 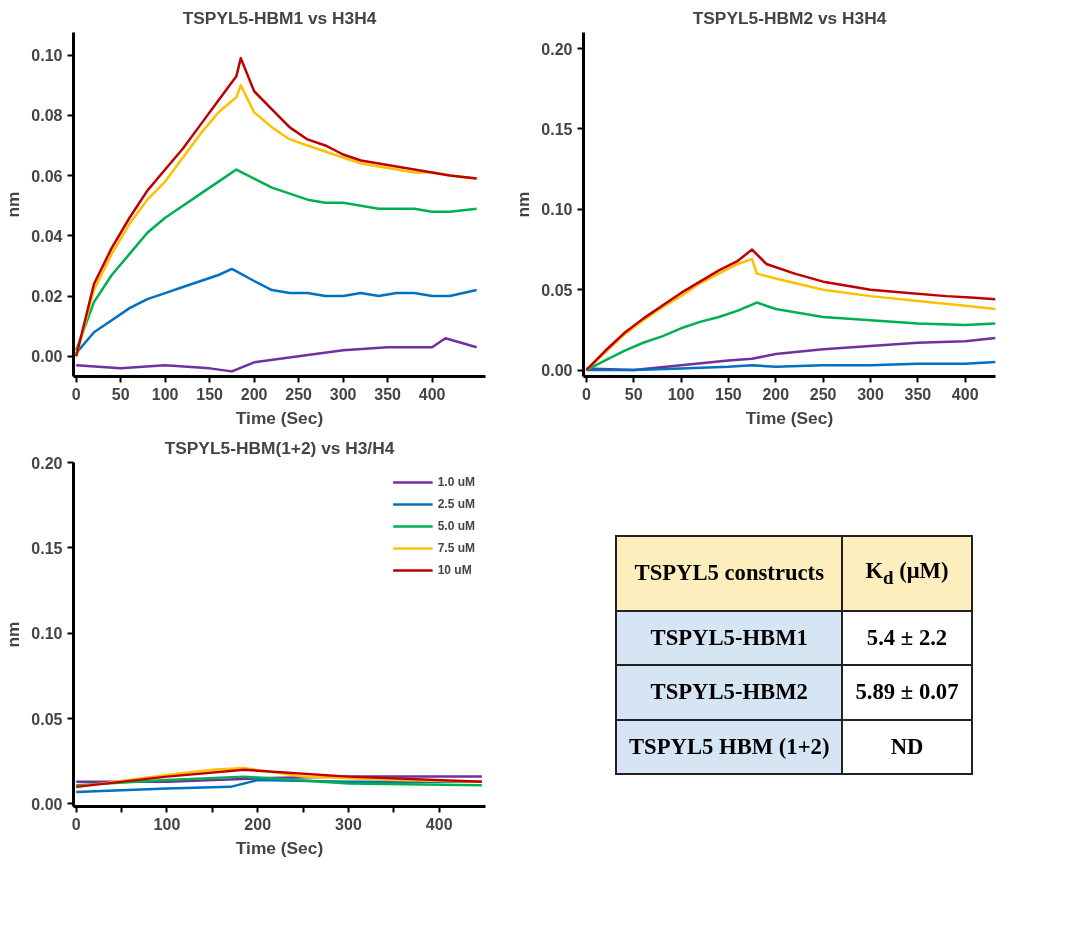 What do you see at coordinates (456, 526) in the screenshot?
I see `legend-label: 5.0 uM` at bounding box center [456, 526].